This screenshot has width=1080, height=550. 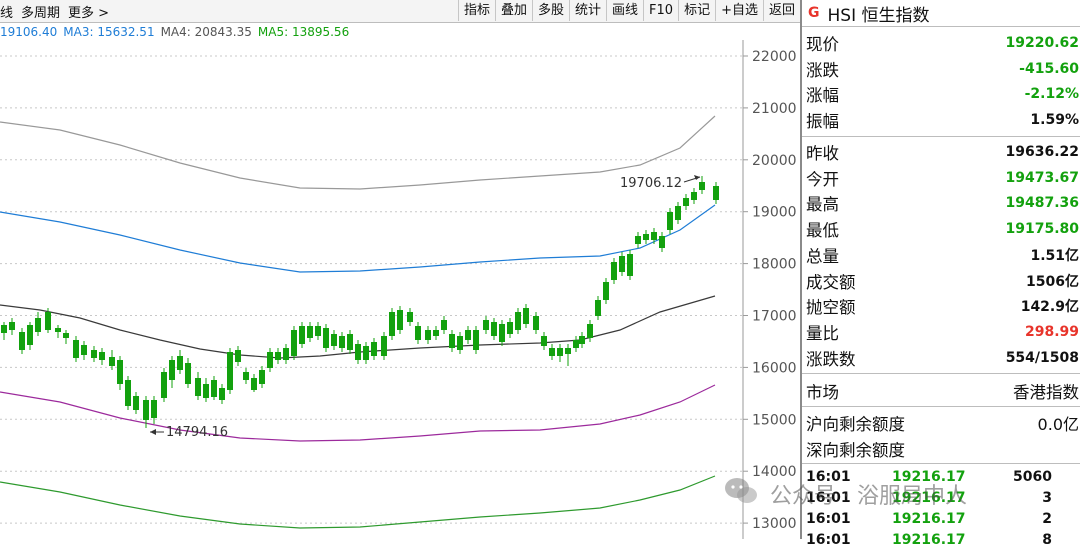 What do you see at coordinates (7, 13) in the screenshot?
I see `toolbar-left-item-0: 线` at bounding box center [7, 13].